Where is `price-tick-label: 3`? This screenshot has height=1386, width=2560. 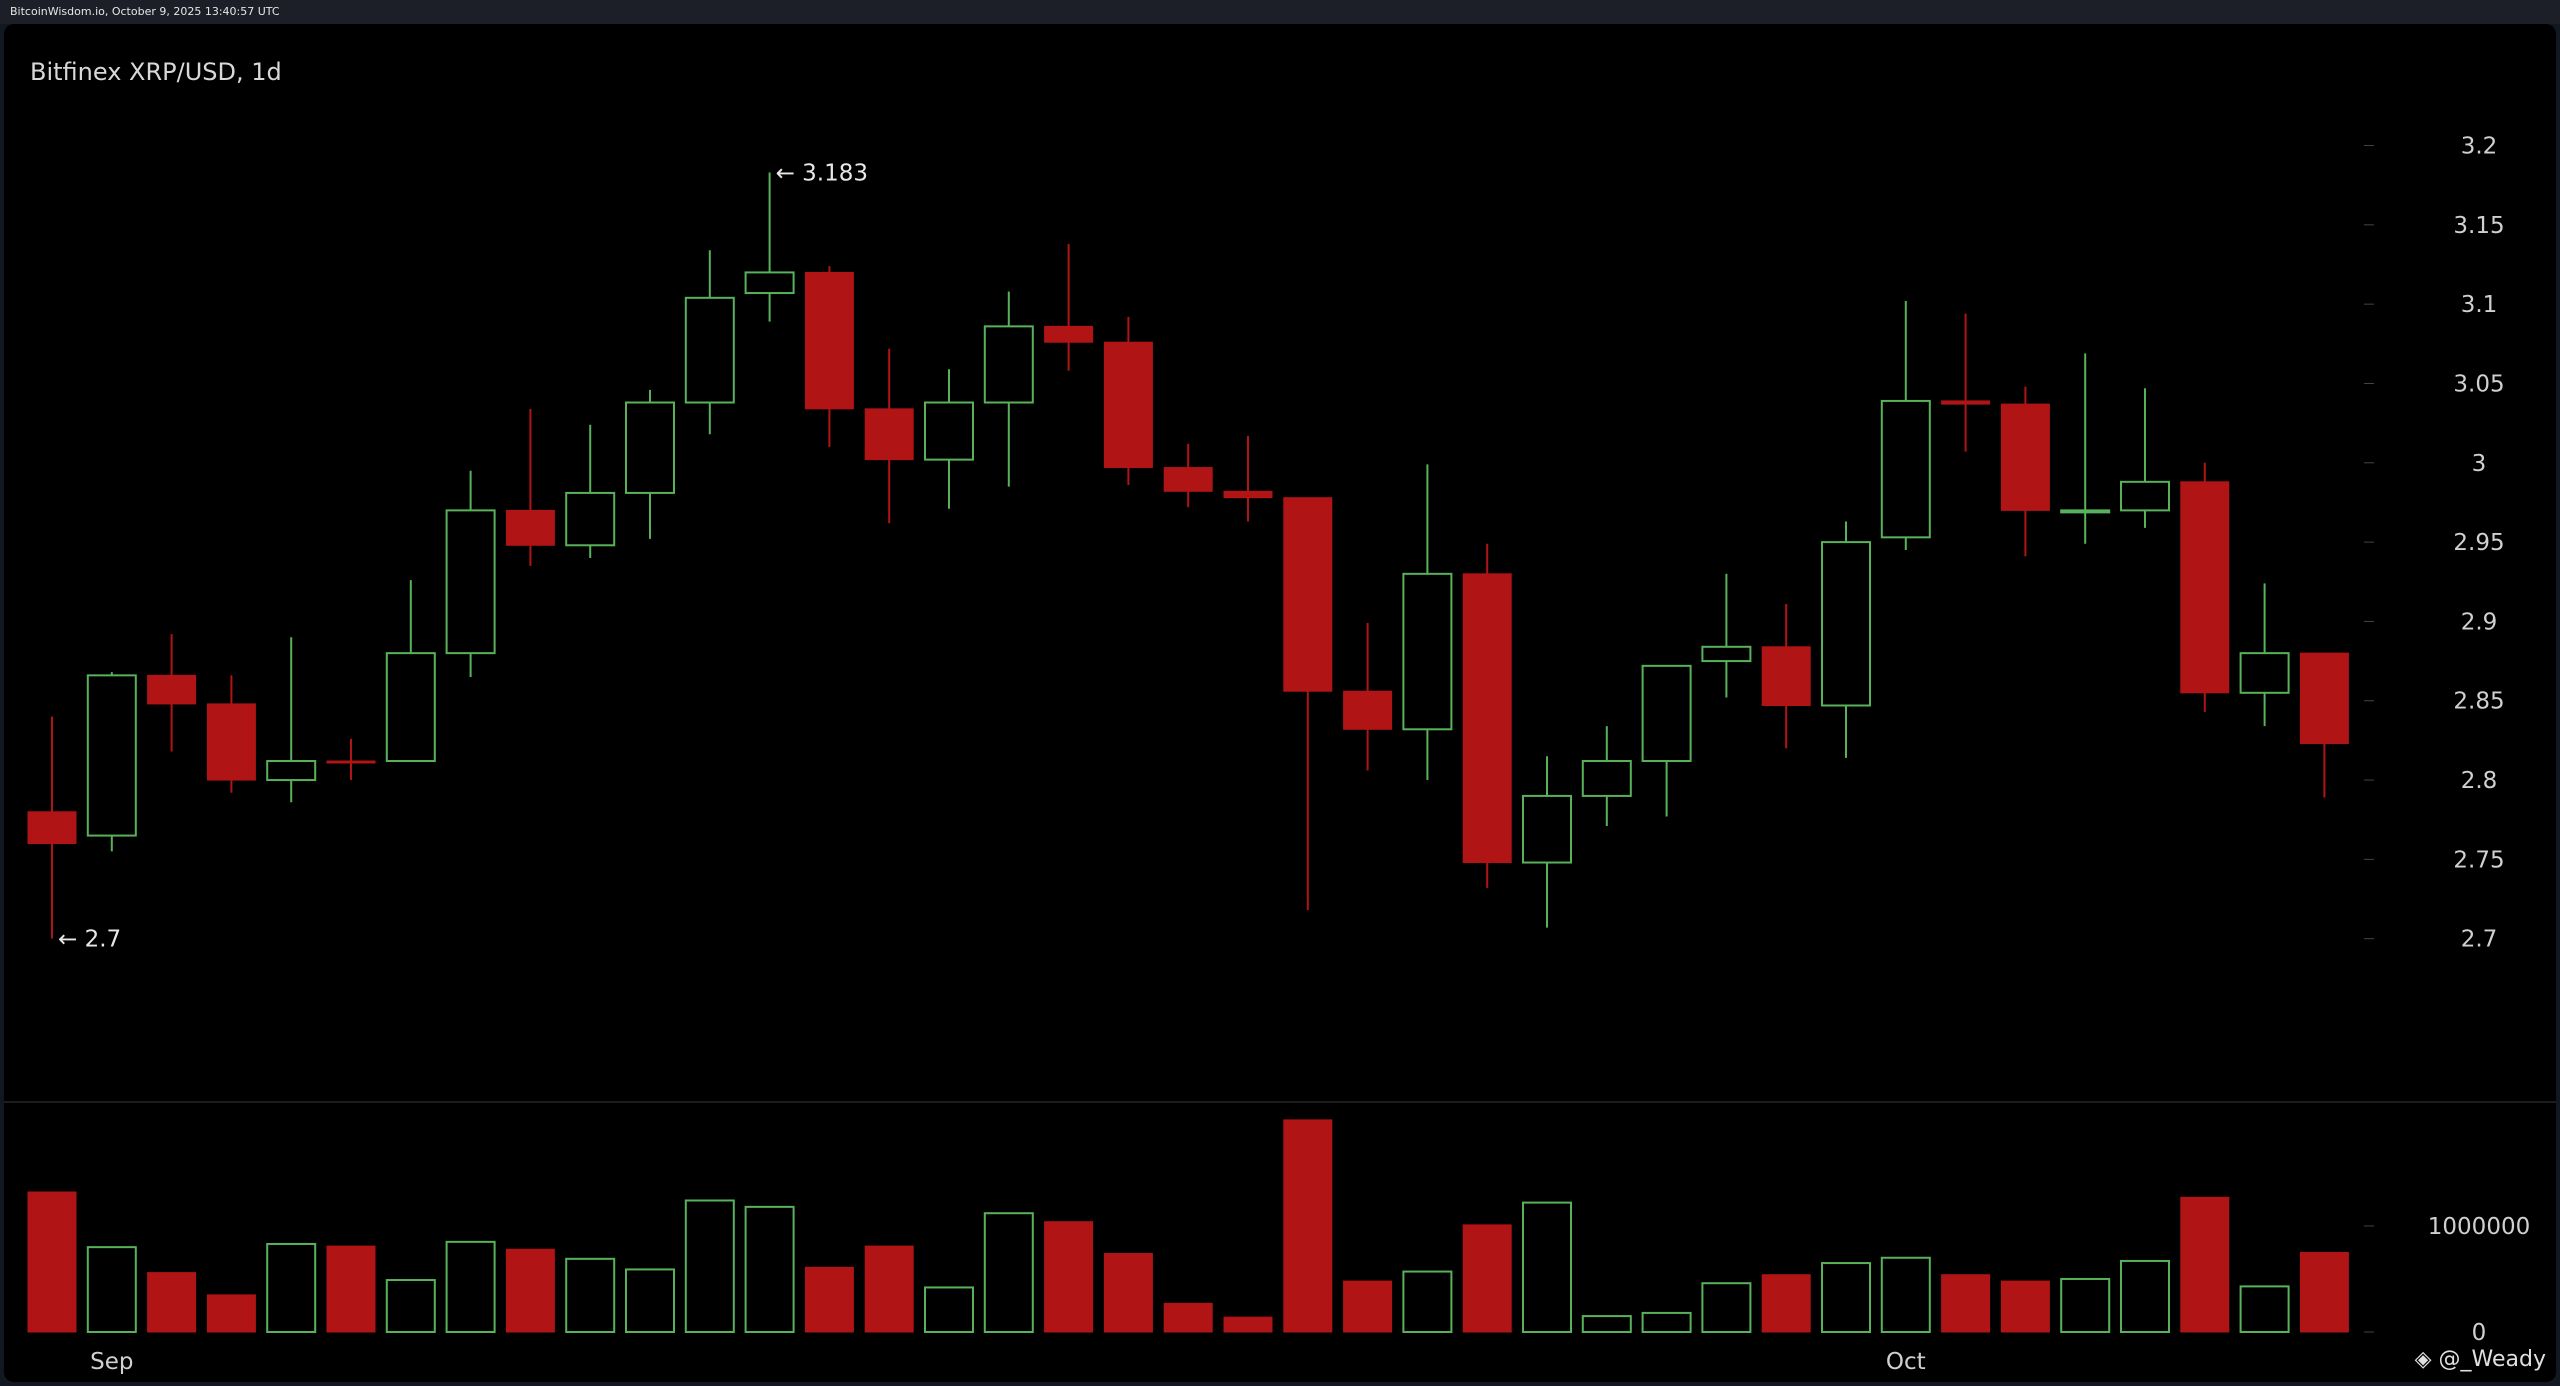 price-tick-label: 3 is located at coordinates (2479, 464).